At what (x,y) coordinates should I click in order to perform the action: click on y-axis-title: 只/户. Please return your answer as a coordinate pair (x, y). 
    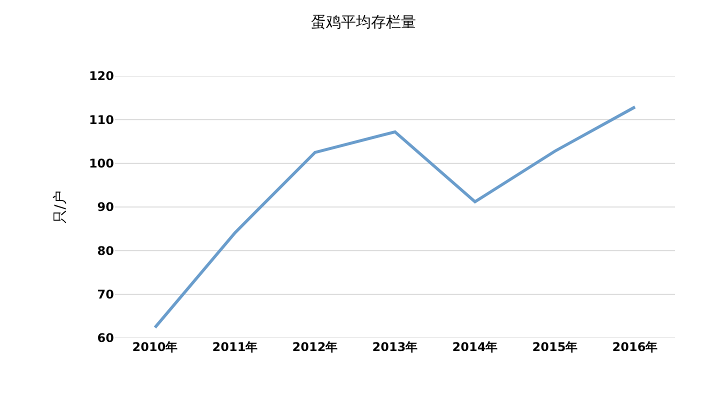
    Looking at the image, I should click on (60, 207).